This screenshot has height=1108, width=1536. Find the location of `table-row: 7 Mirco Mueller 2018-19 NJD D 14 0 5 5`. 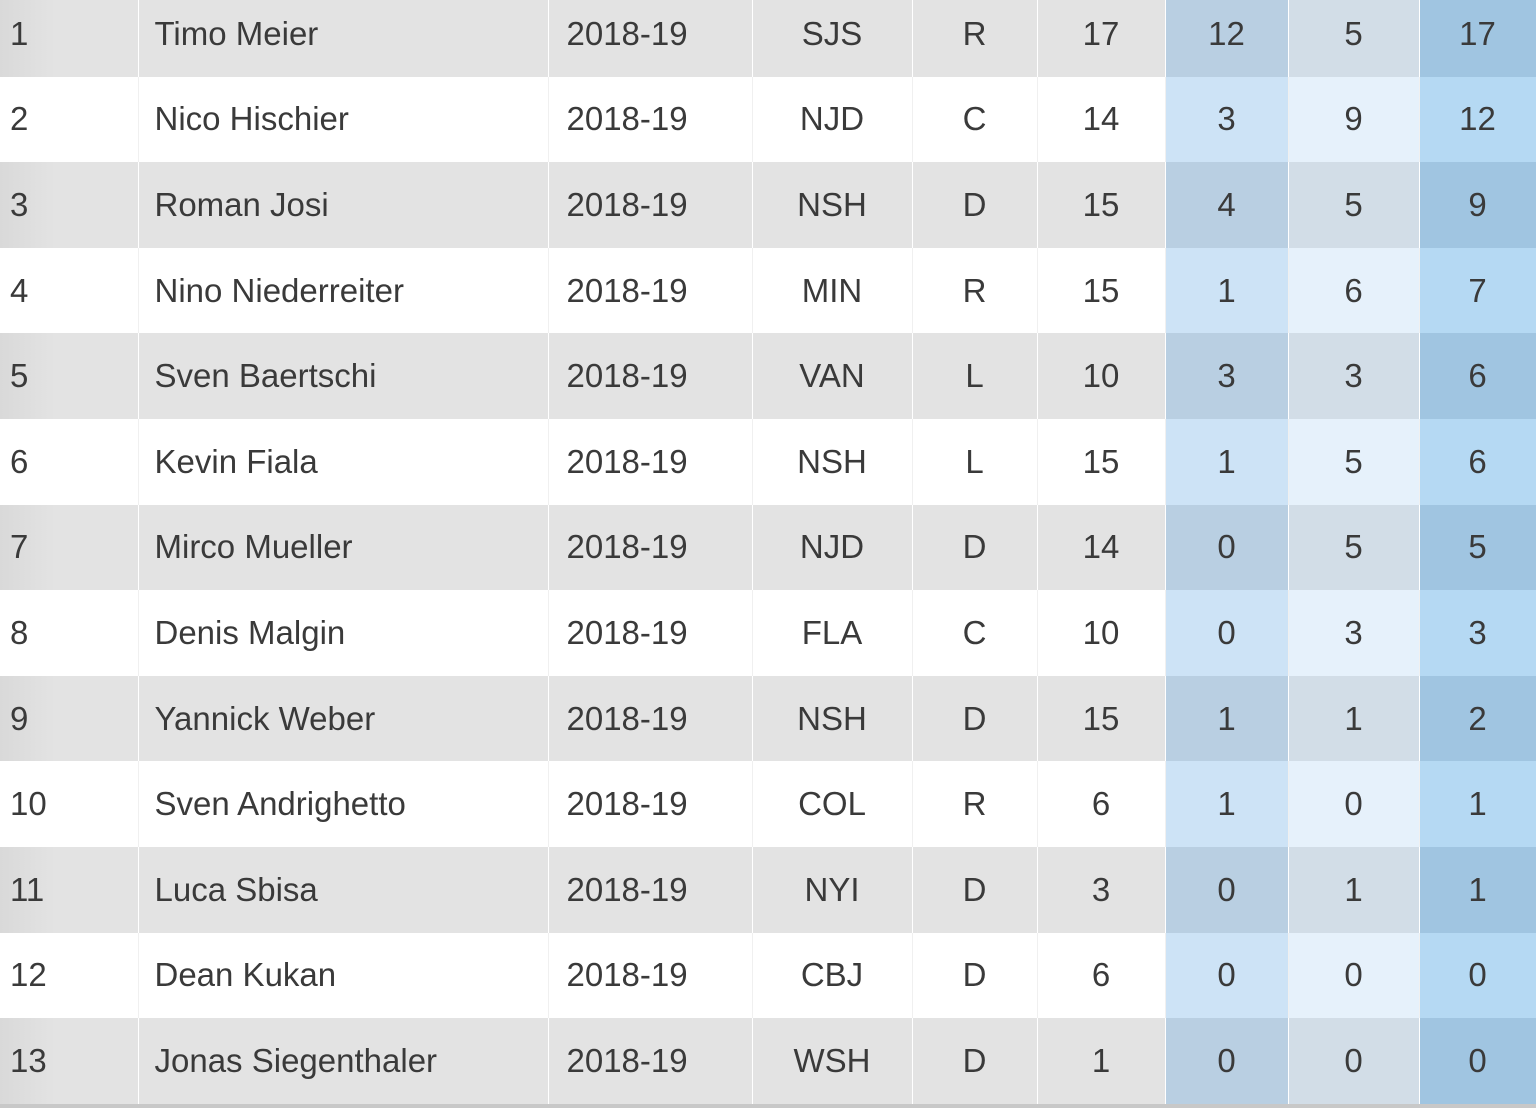

table-row: 7 Mirco Mueller 2018-19 NJD D 14 0 5 5 is located at coordinates (768, 547).